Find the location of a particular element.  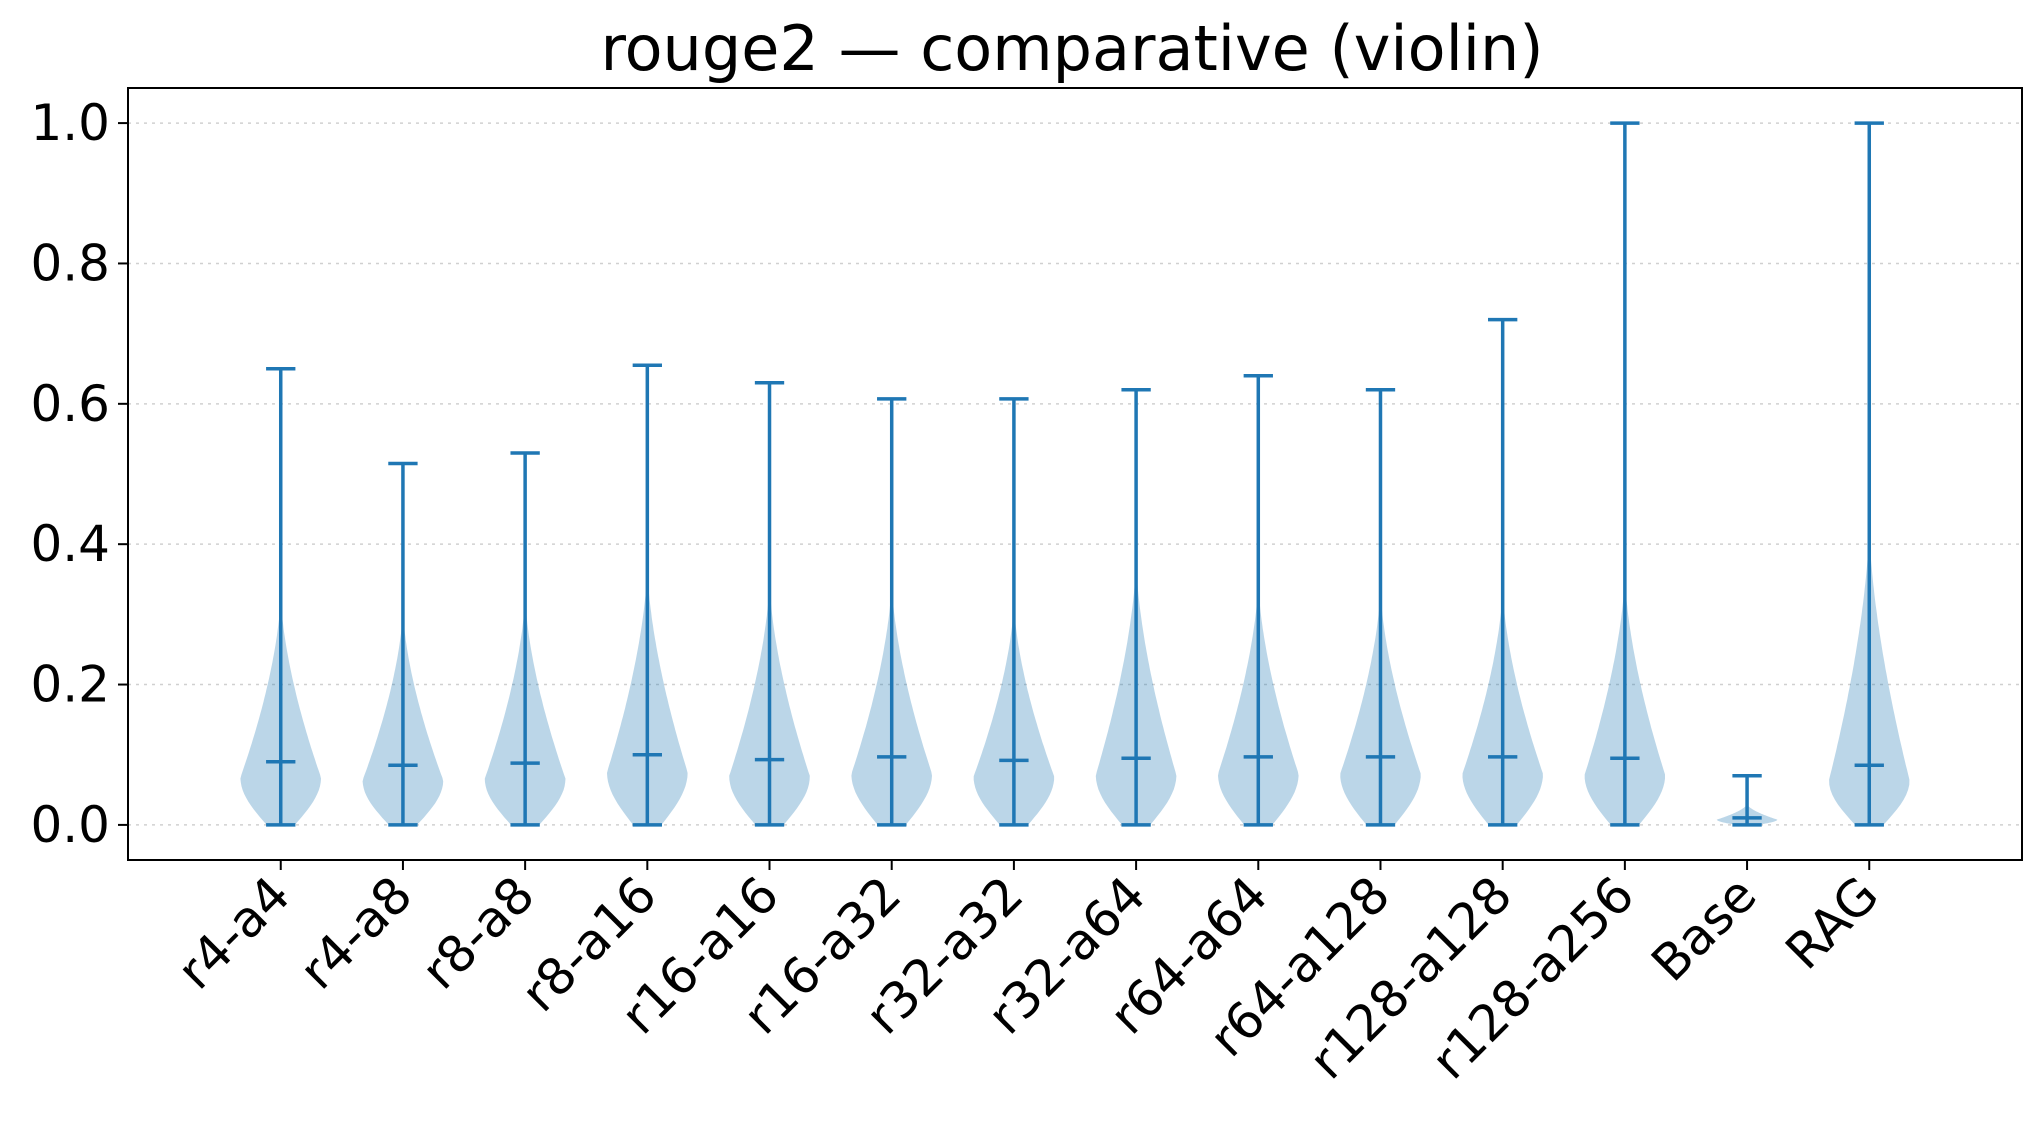

violin-r4-a8 is located at coordinates (403, 644).